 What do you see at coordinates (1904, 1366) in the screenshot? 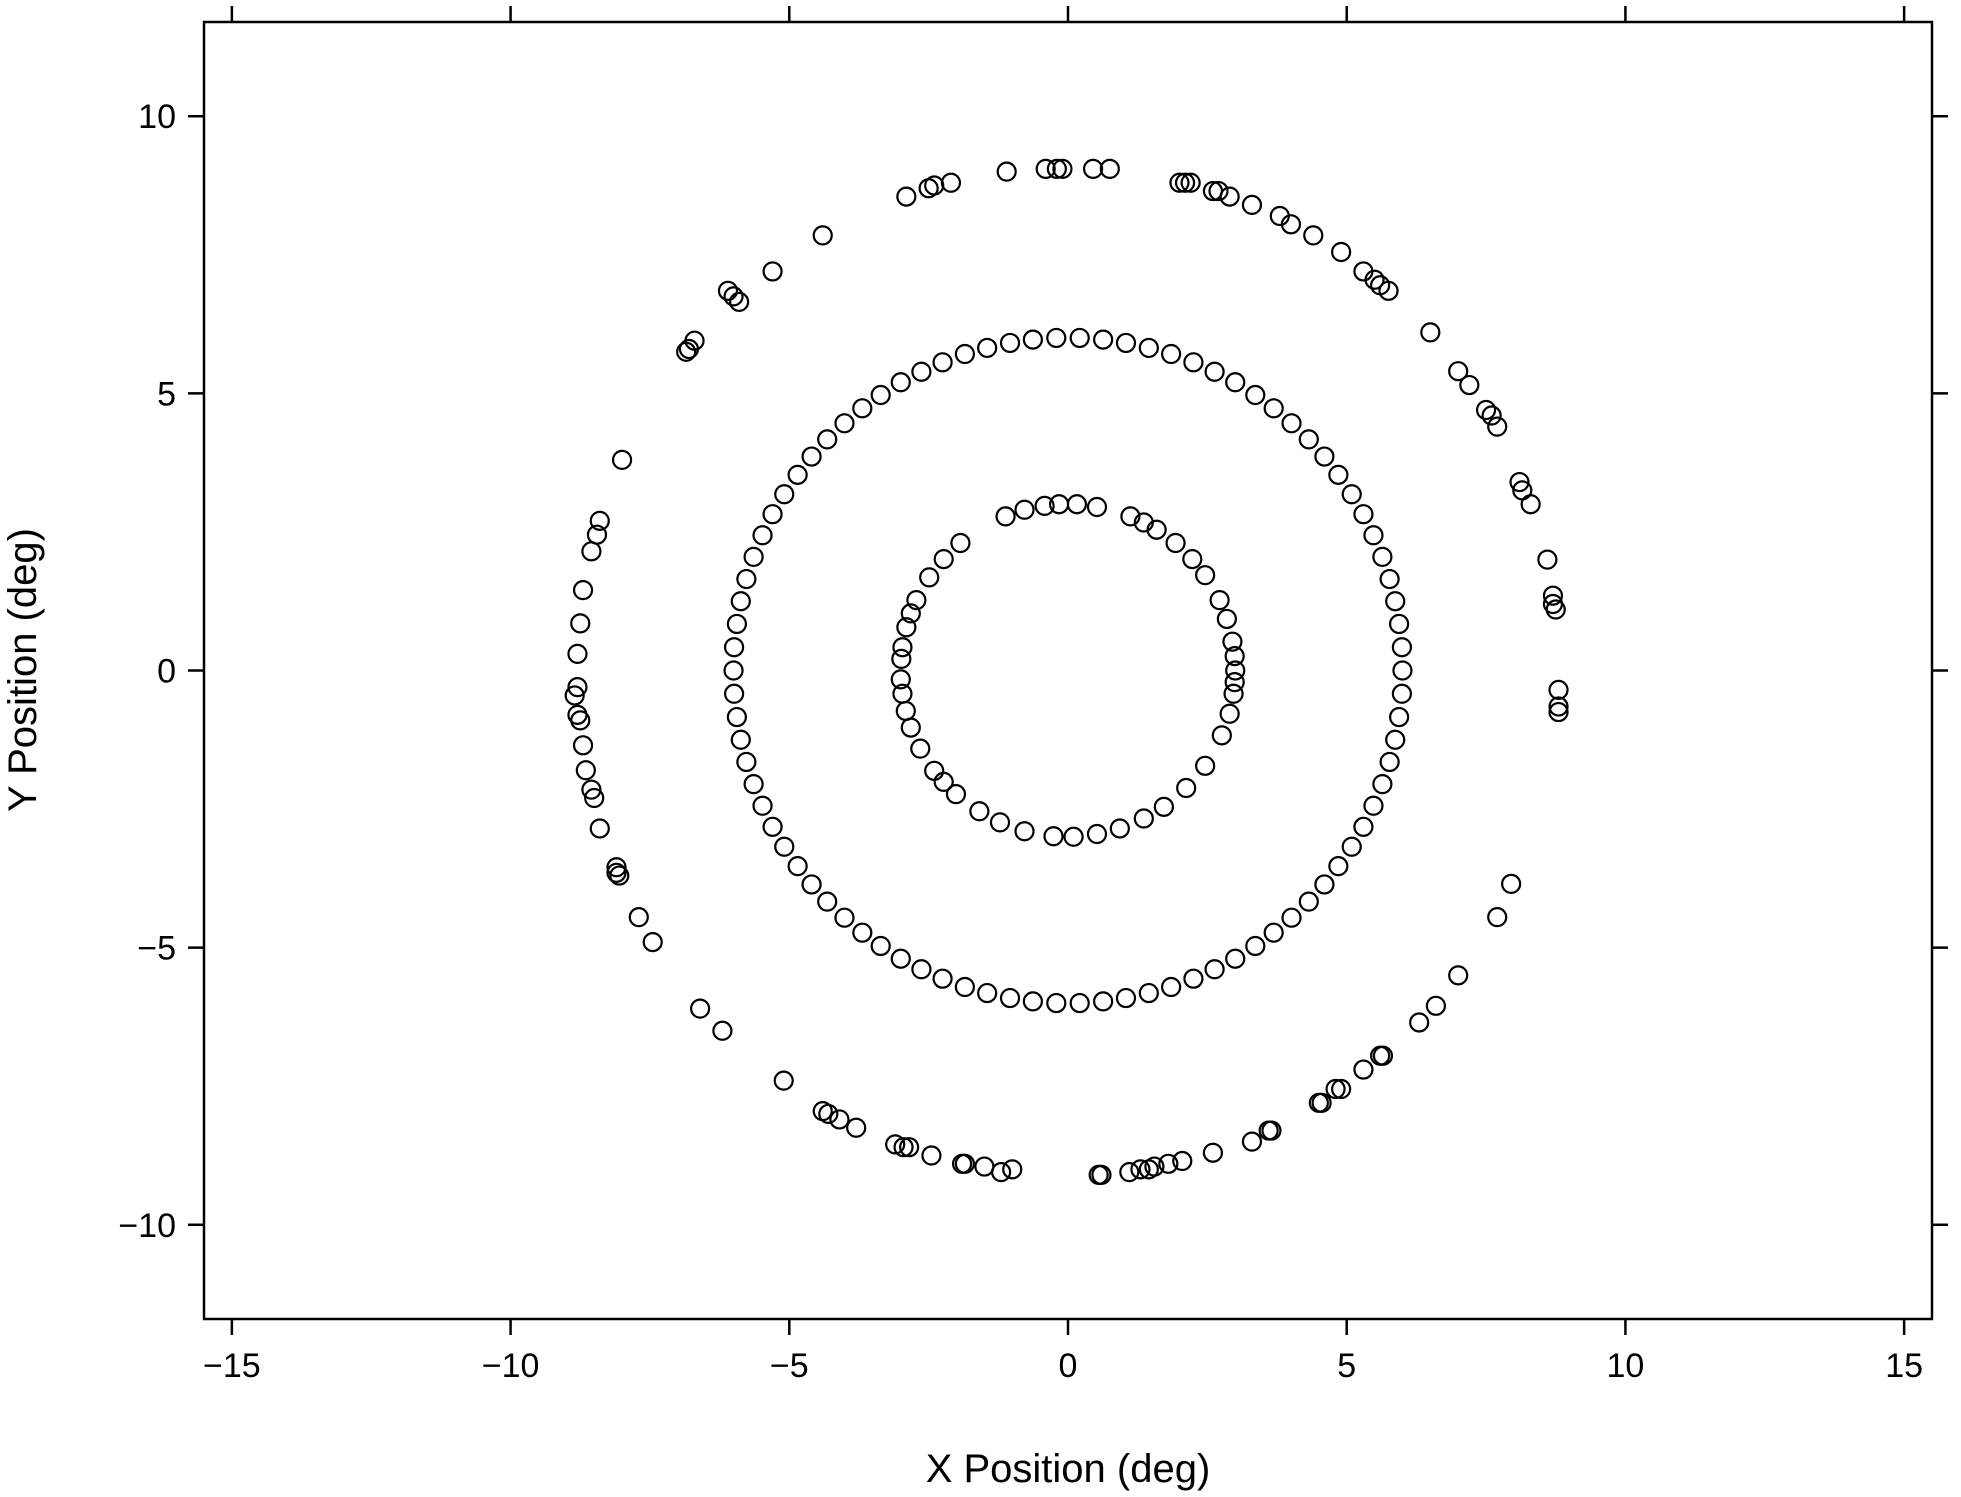
I see `x-tick-label: 15` at bounding box center [1904, 1366].